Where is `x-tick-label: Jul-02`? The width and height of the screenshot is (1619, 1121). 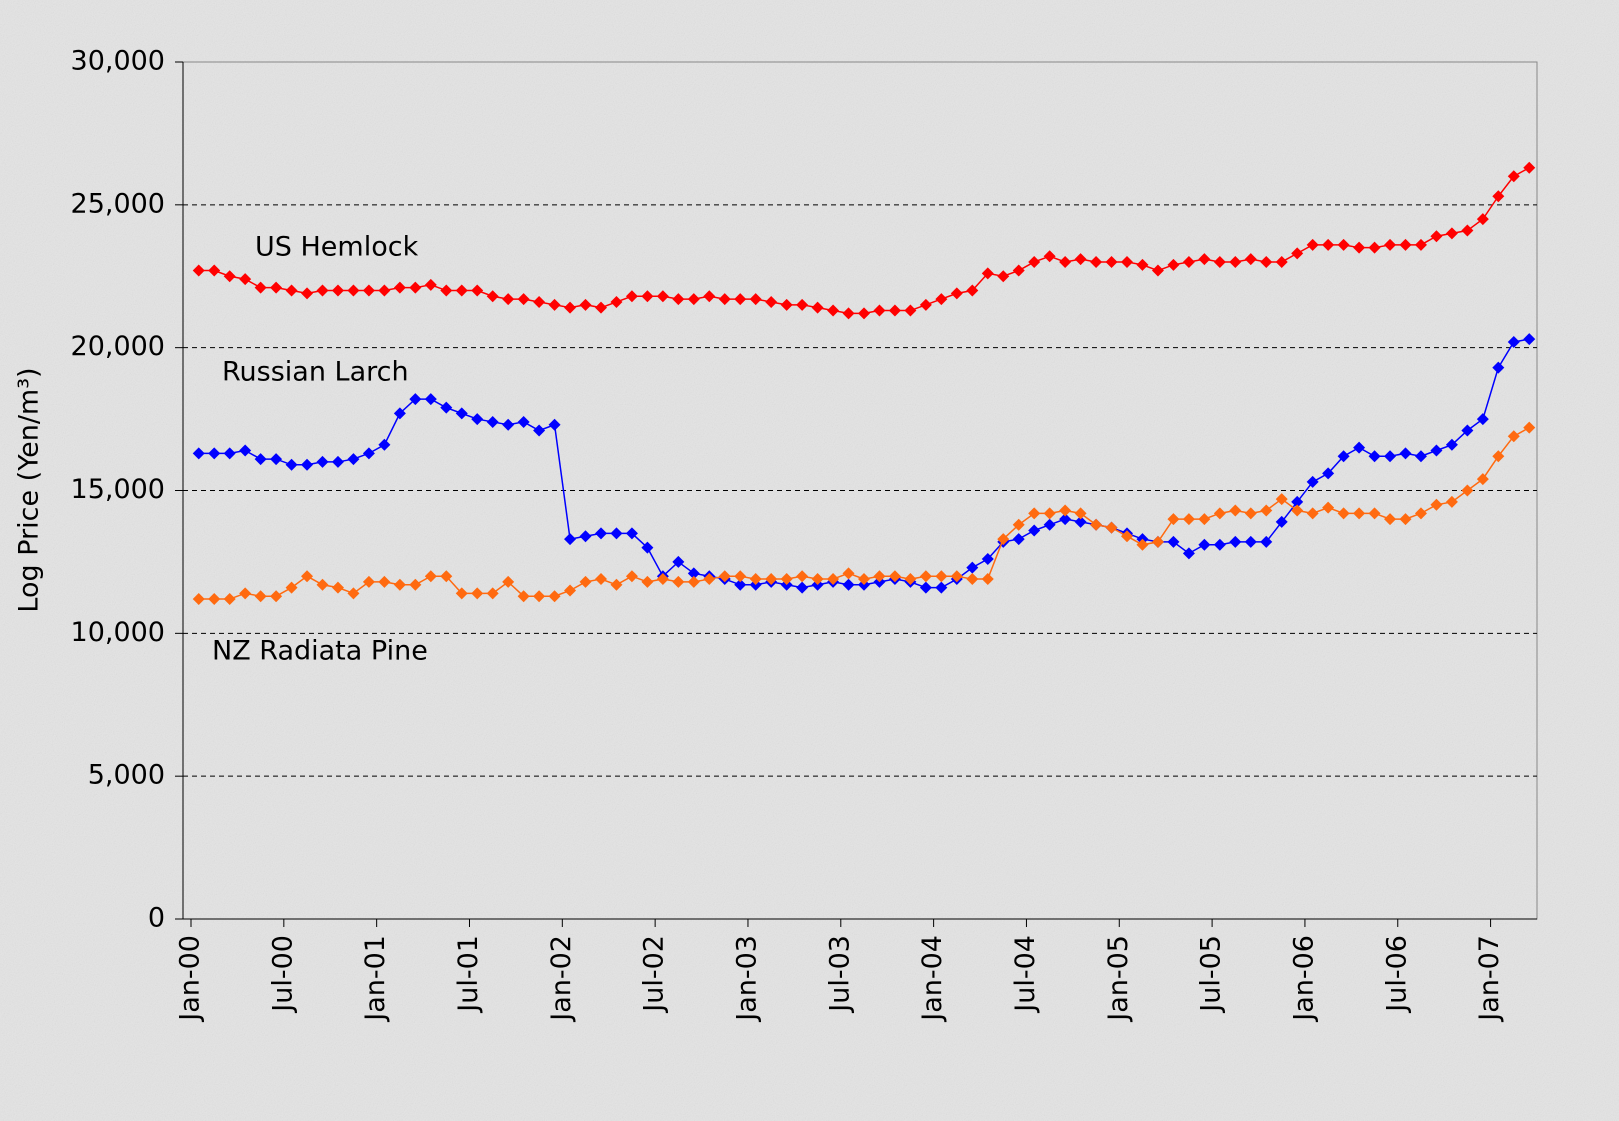 x-tick-label: Jul-02 is located at coordinates (654, 974).